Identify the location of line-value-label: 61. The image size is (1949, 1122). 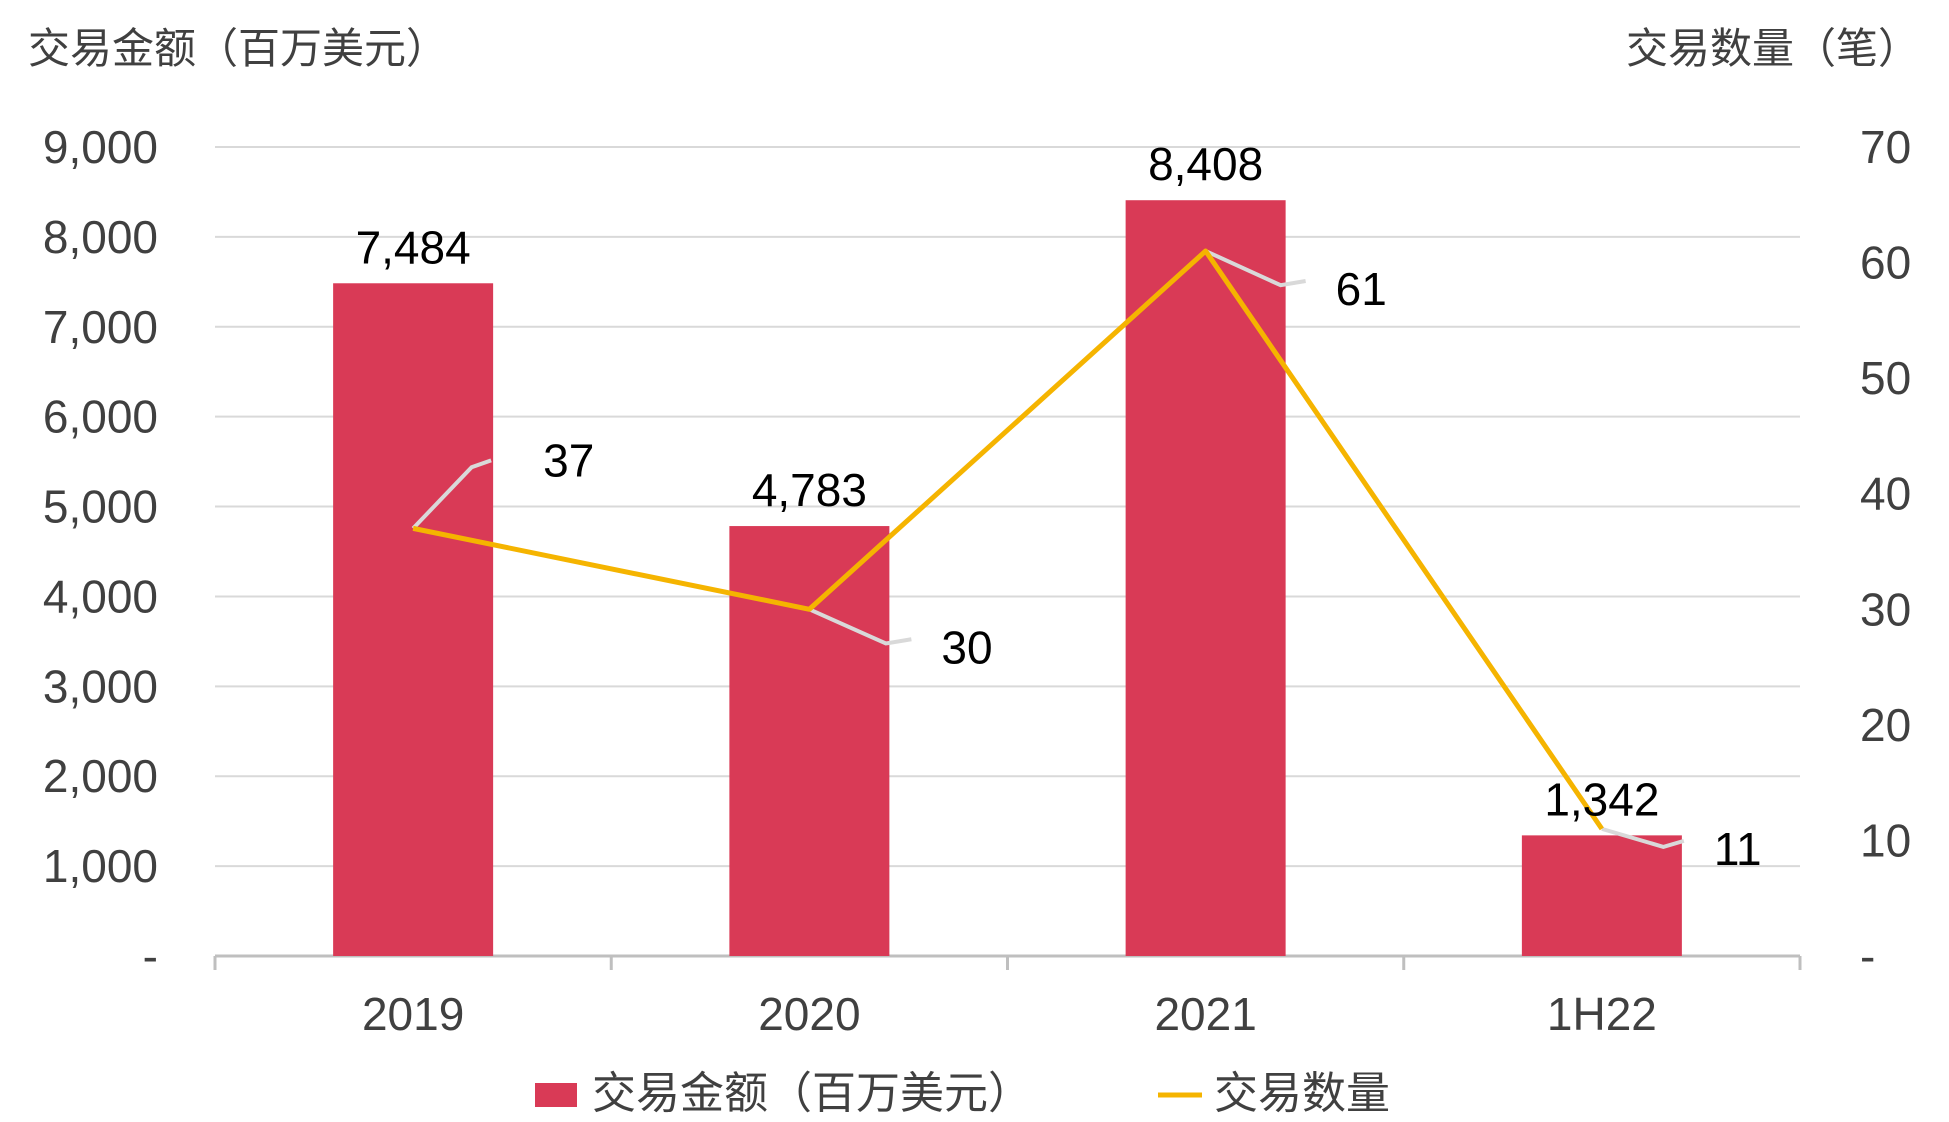
(1361, 289).